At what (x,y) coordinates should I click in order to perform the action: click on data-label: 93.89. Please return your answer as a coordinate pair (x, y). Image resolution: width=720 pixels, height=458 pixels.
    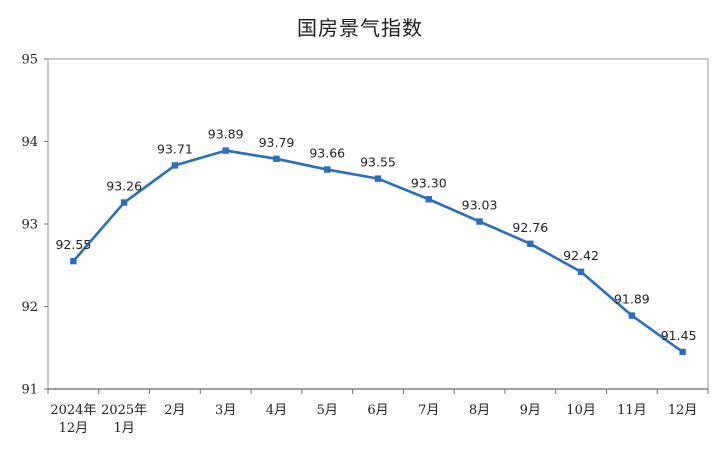
    Looking at the image, I should click on (226, 134).